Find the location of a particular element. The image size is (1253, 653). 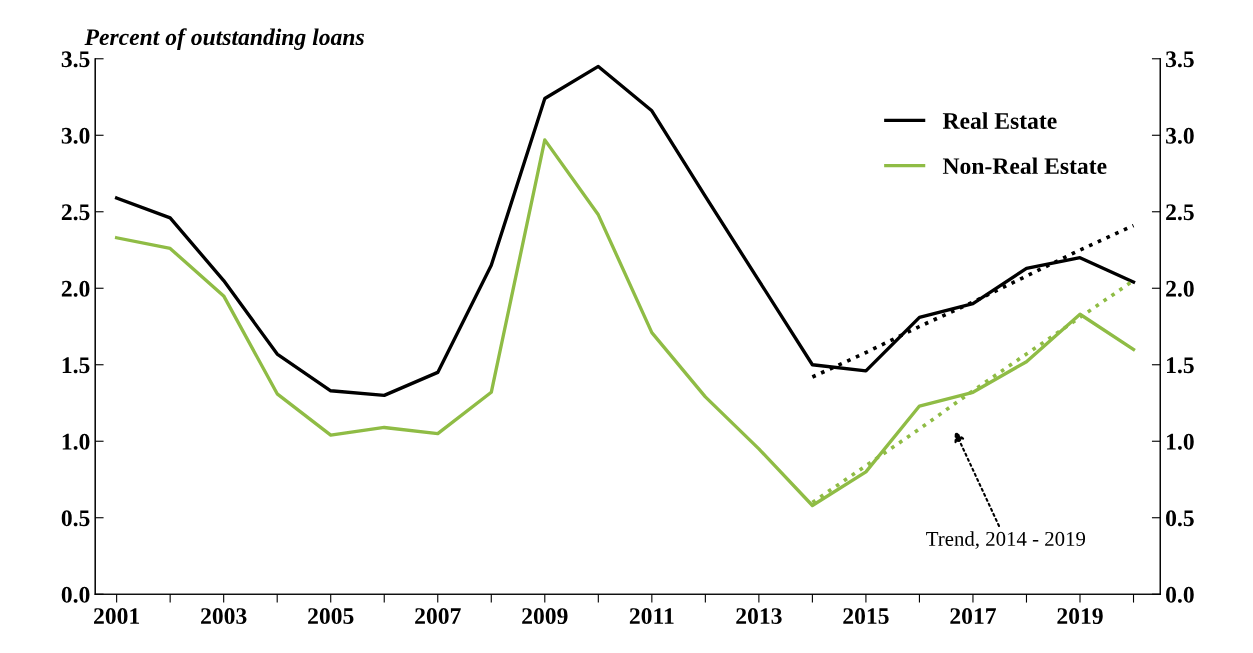

legend-label: Real Estate is located at coordinates (999, 120).